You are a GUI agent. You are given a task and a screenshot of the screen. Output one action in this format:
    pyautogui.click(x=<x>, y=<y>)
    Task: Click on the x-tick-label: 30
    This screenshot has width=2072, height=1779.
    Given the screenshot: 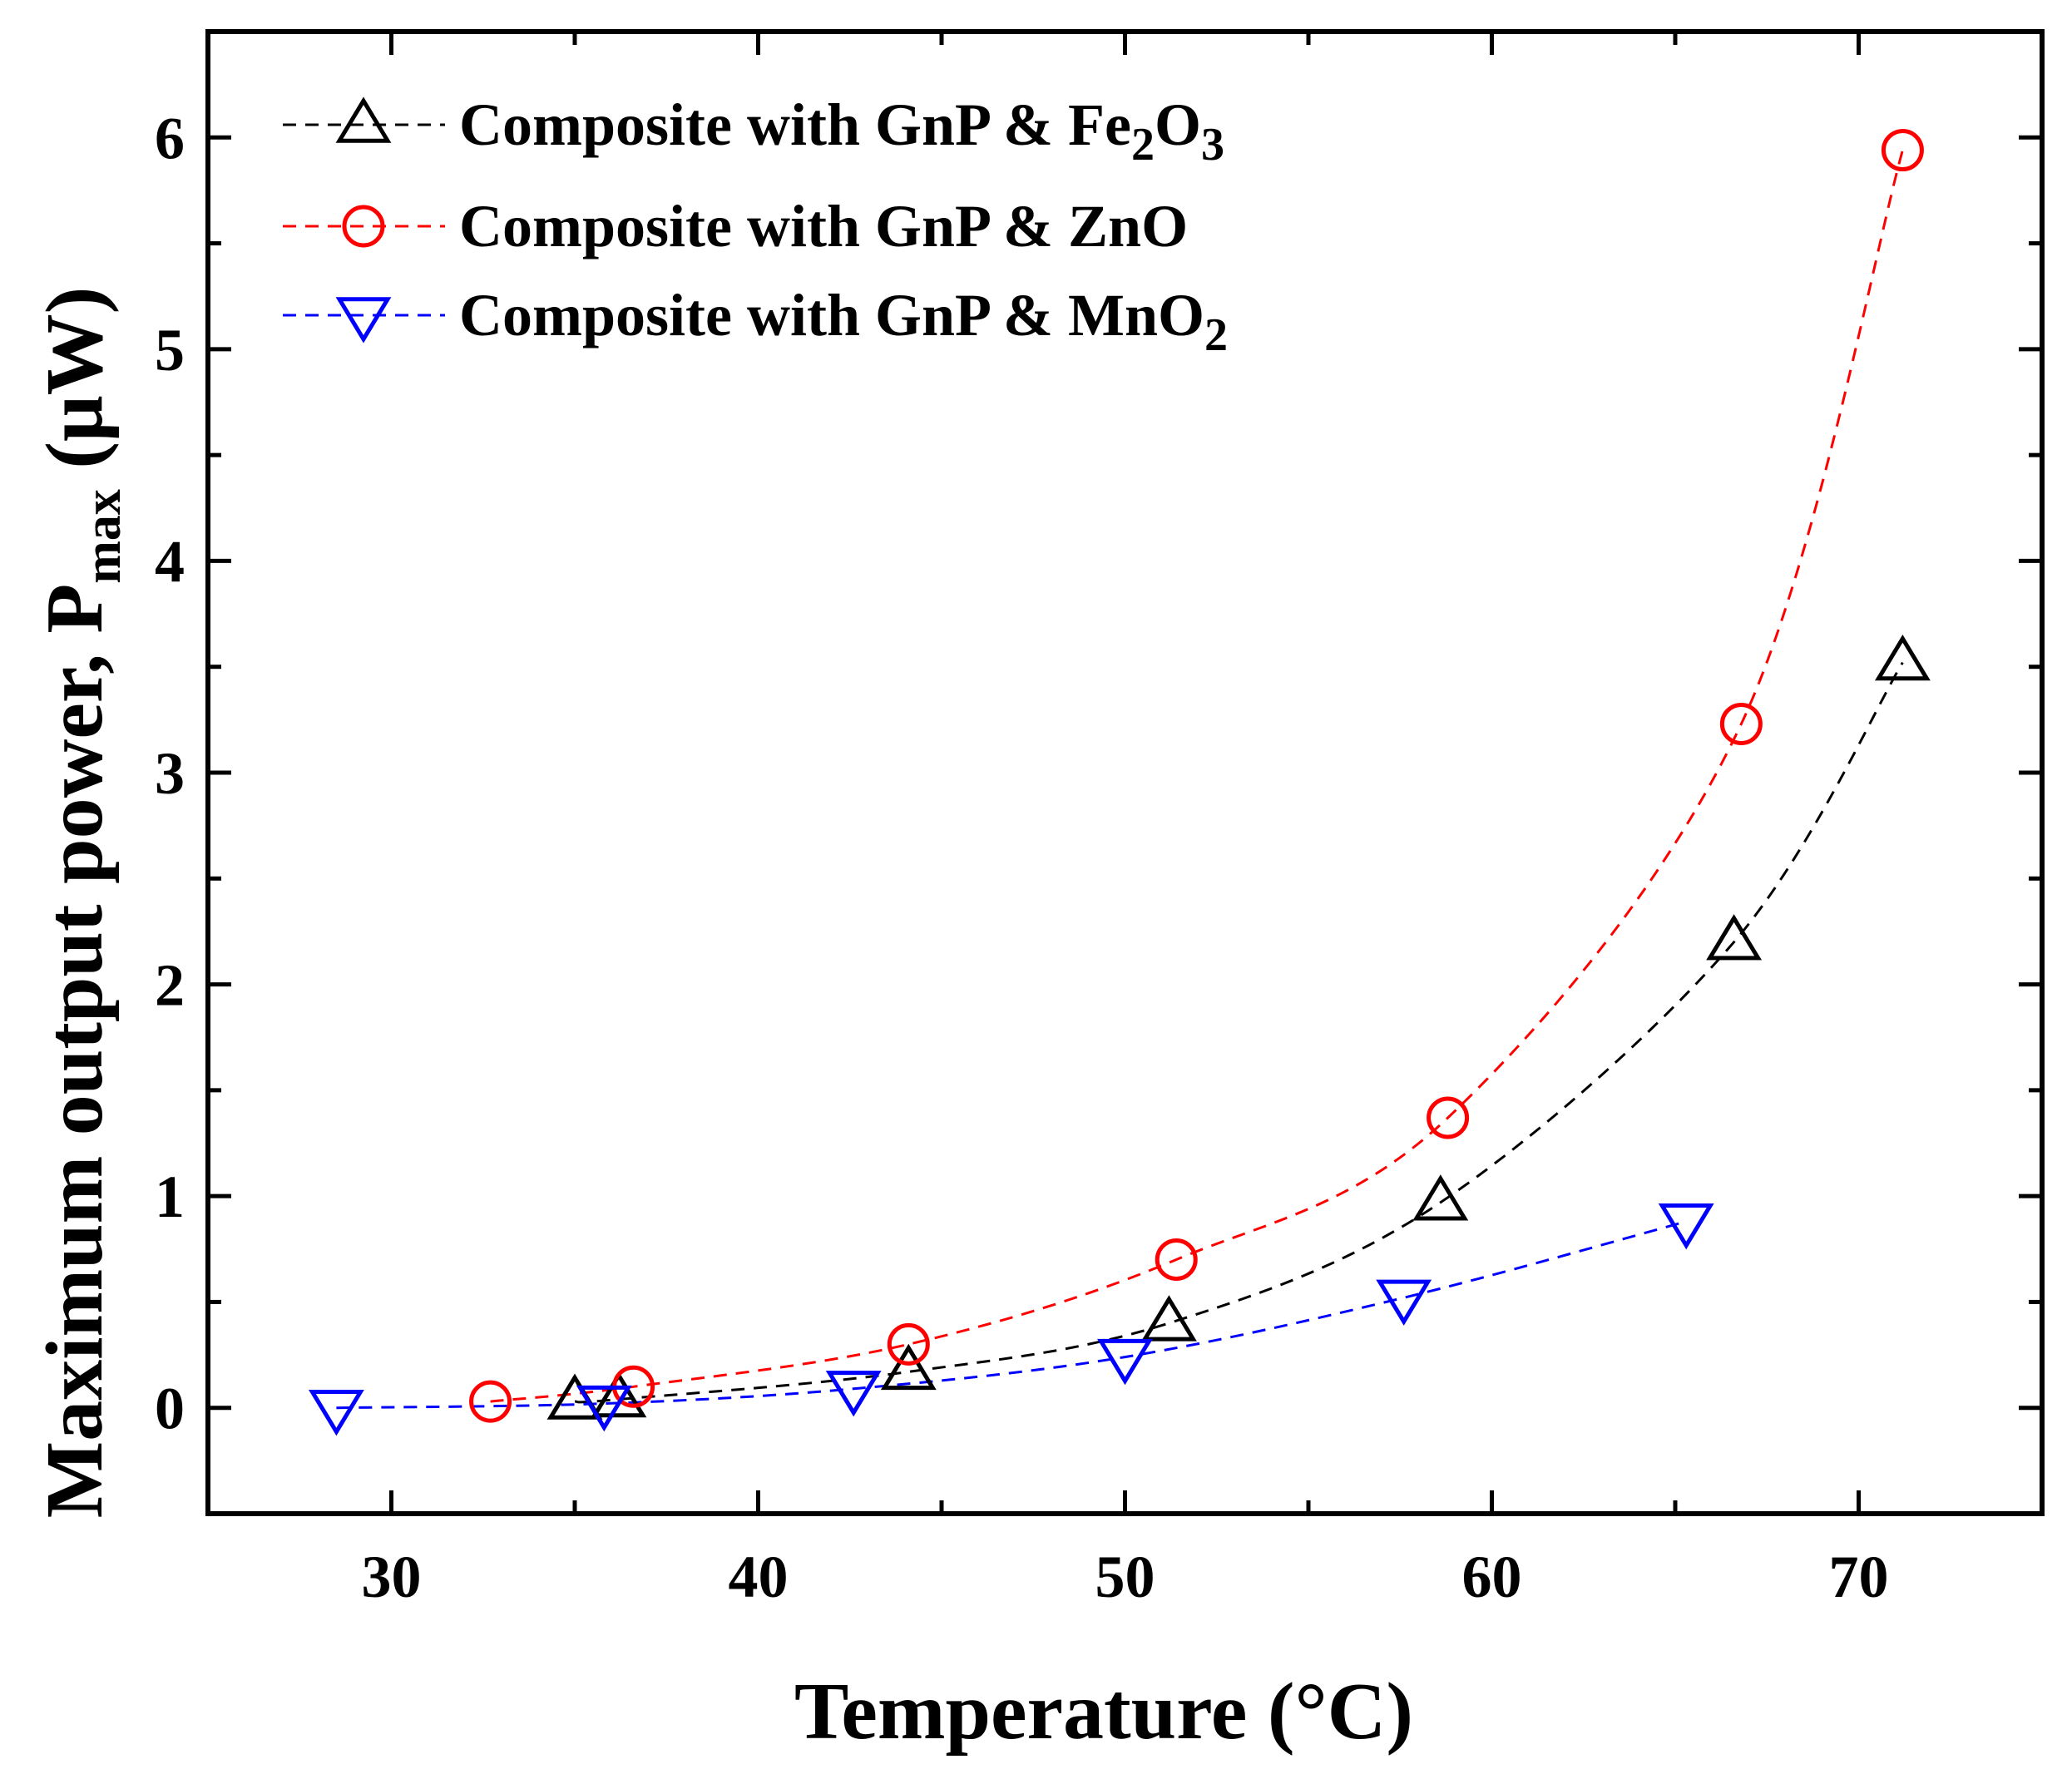 What is the action you would take?
    pyautogui.click(x=392, y=1577)
    